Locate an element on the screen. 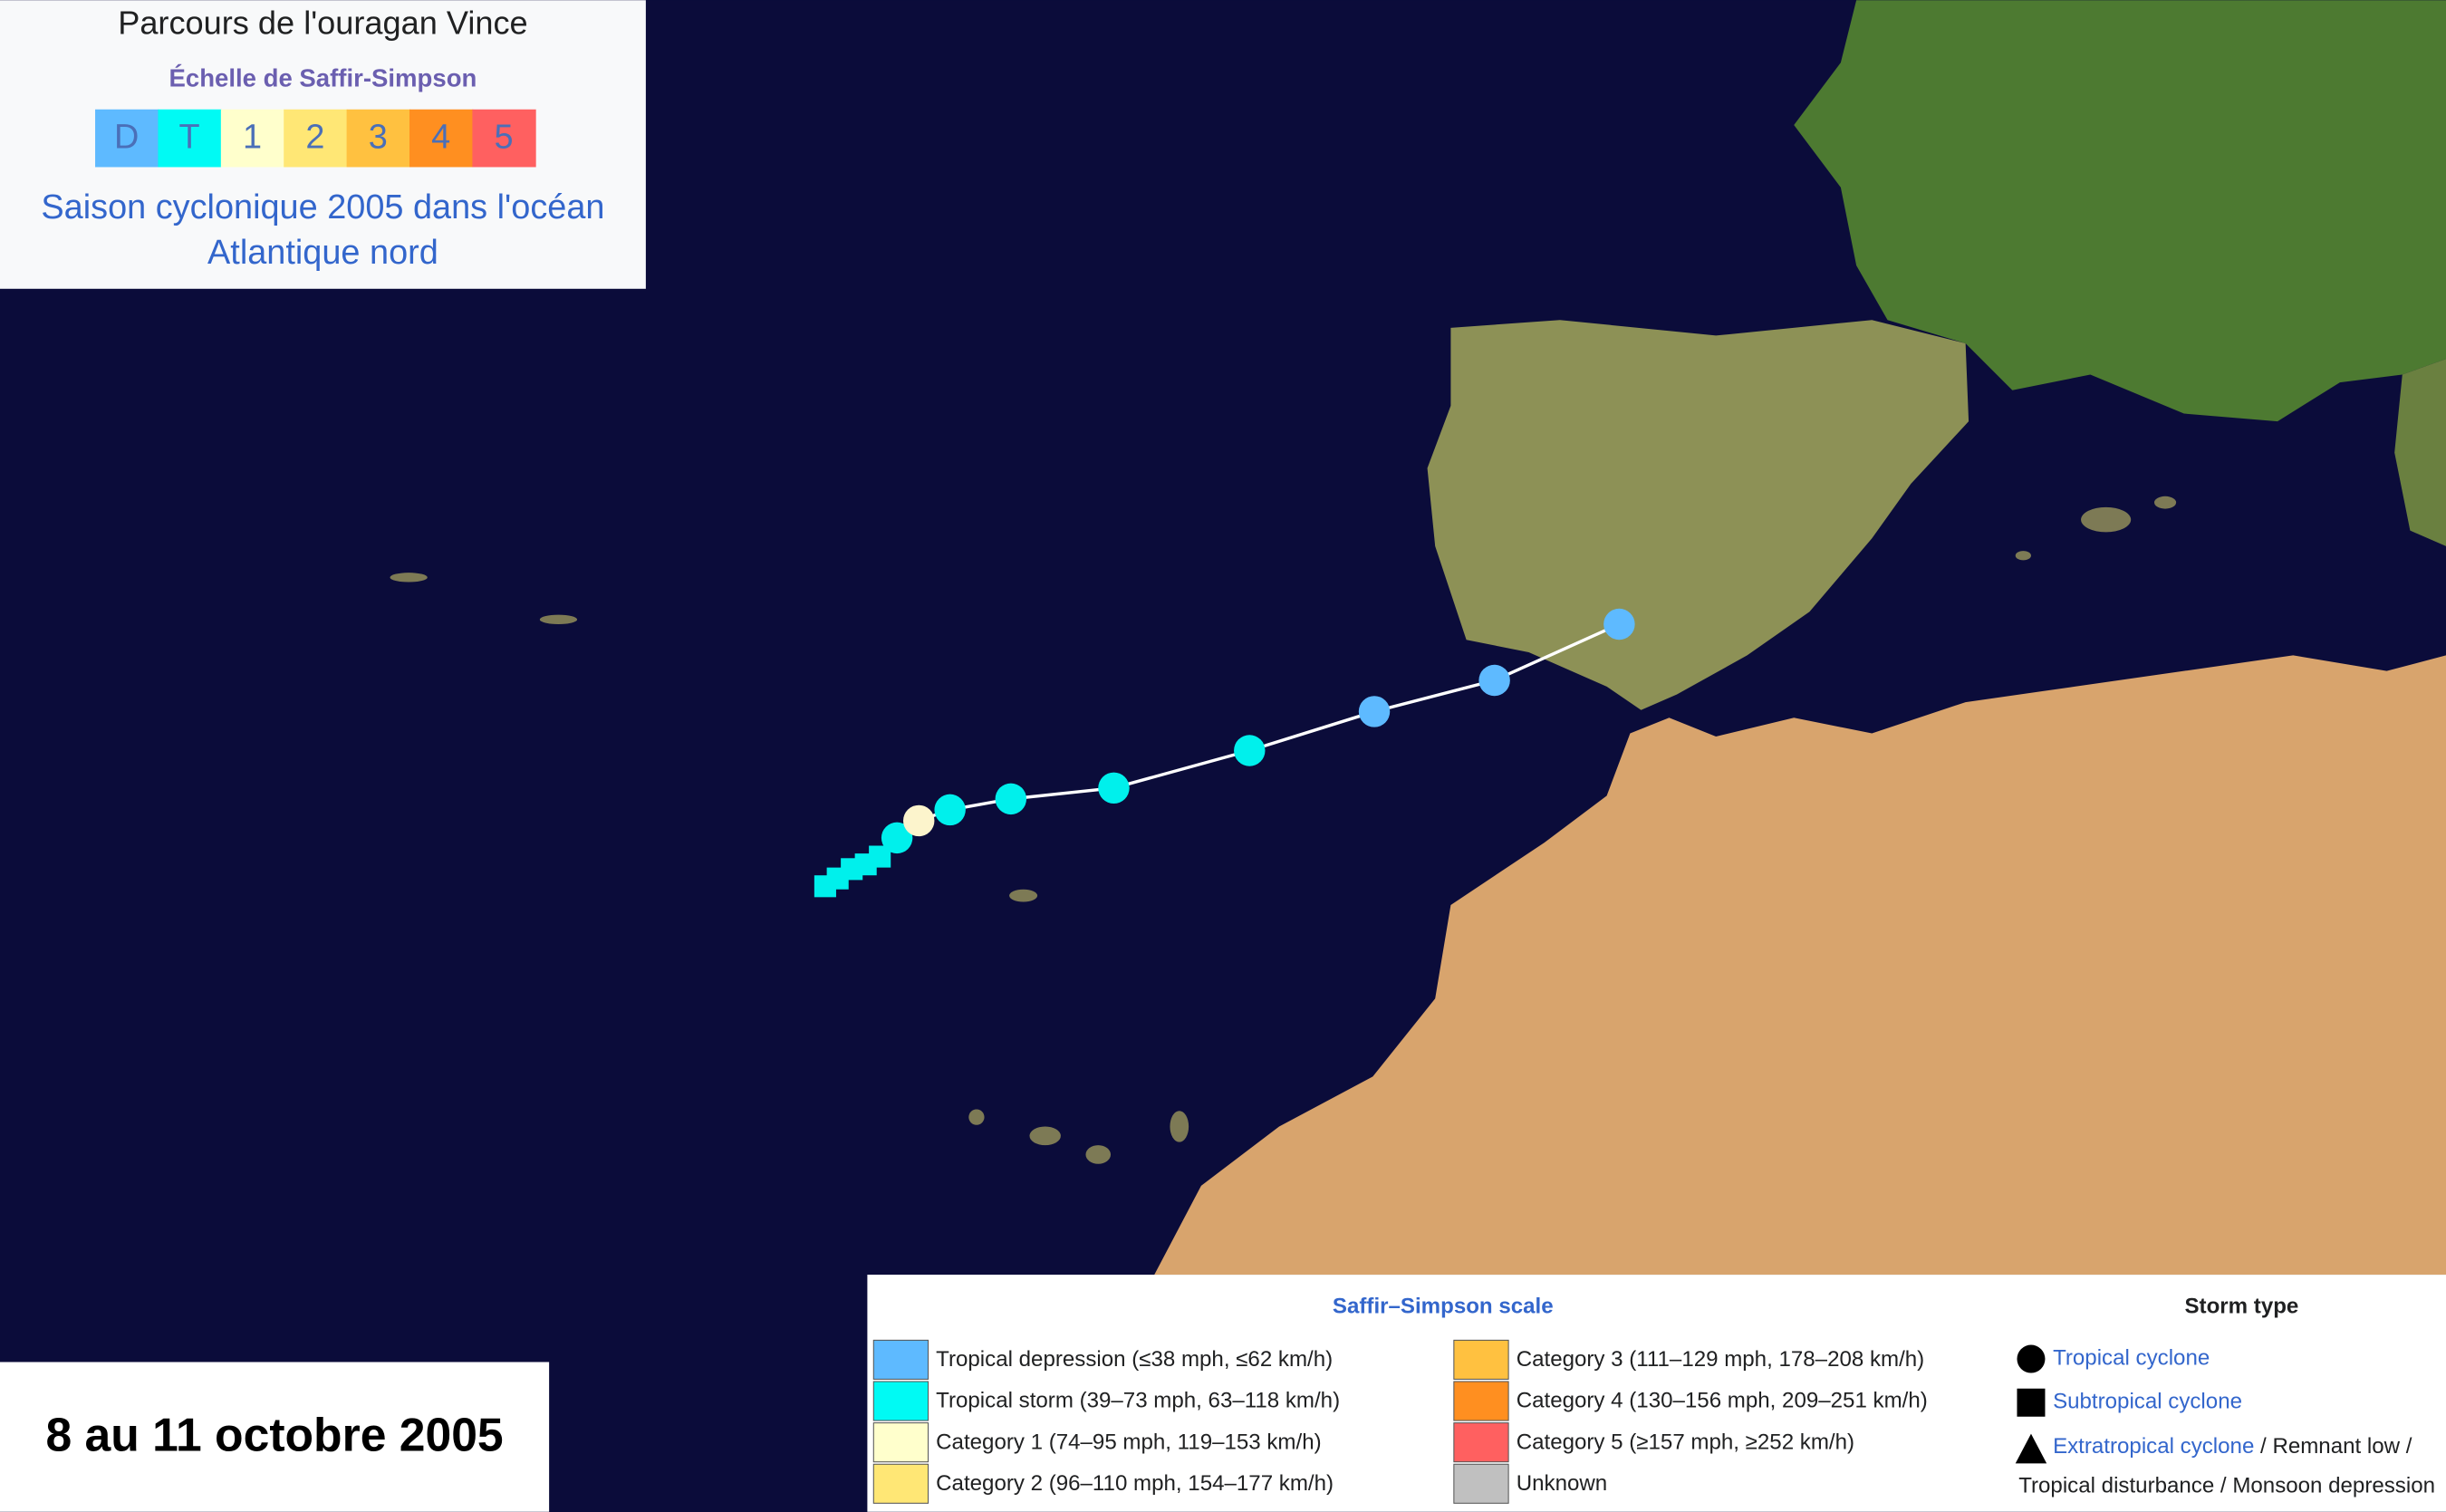 This screenshot has width=2446, height=1512. scale-key-label: 4 is located at coordinates (440, 137).